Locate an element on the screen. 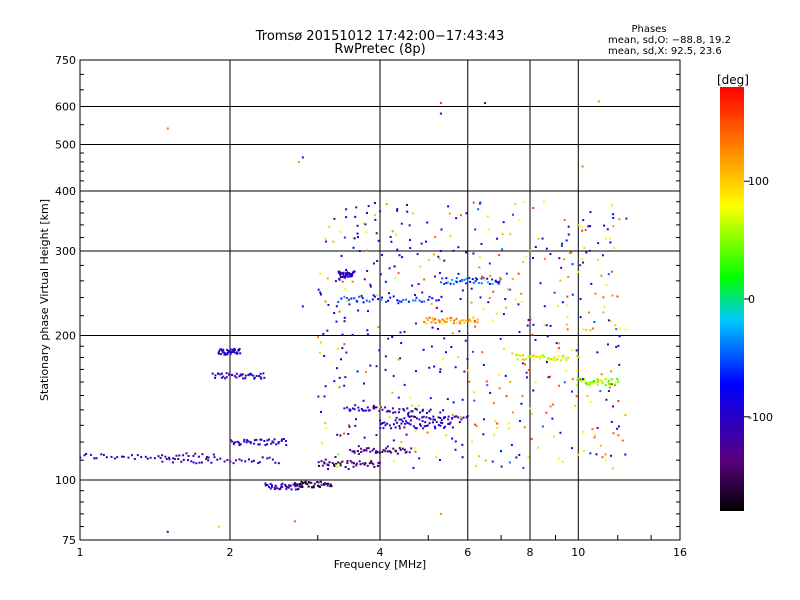  y-tick-label: 400 is located at coordinates (65, 191).